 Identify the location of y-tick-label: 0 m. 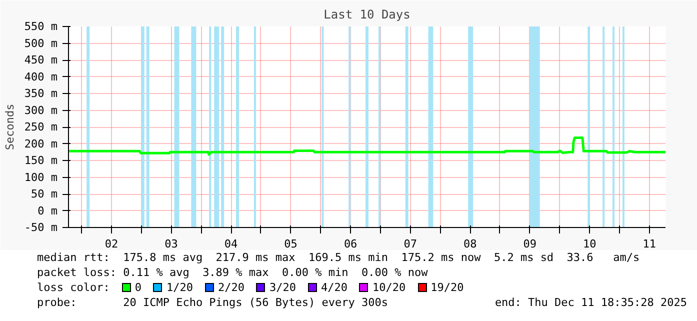
(48, 211).